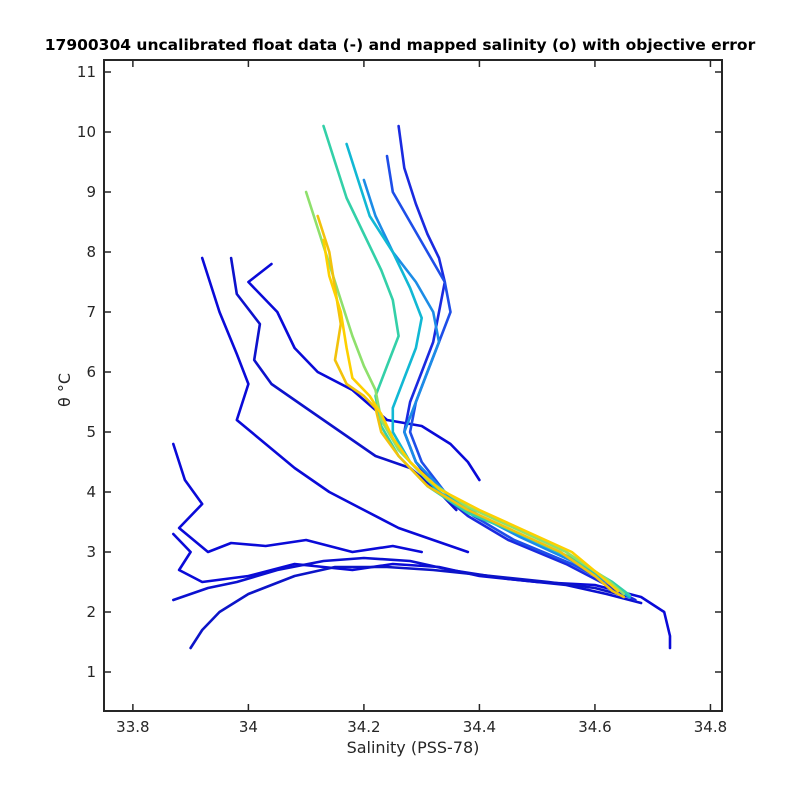 This screenshot has height=800, width=800. Describe the element at coordinates (91, 552) in the screenshot. I see `y-tick-label: 3` at that location.